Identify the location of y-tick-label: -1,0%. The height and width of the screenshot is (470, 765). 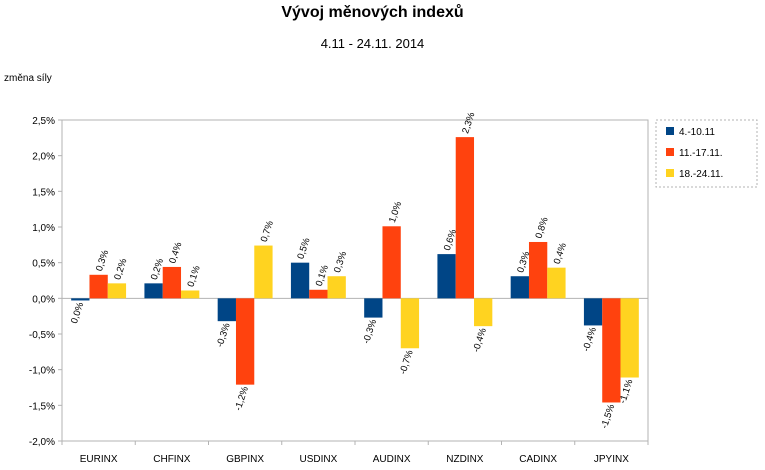
(42, 371).